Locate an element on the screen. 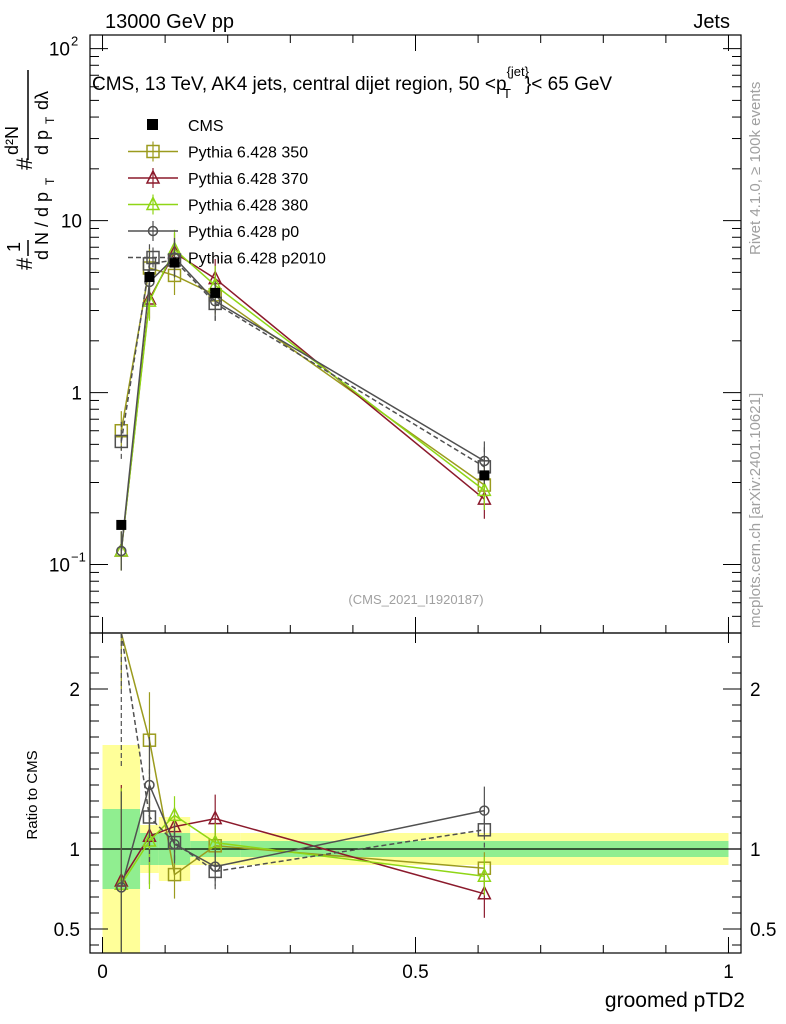 The image size is (786, 1024). y-label-numerator: d²N is located at coordinates (12, 140).